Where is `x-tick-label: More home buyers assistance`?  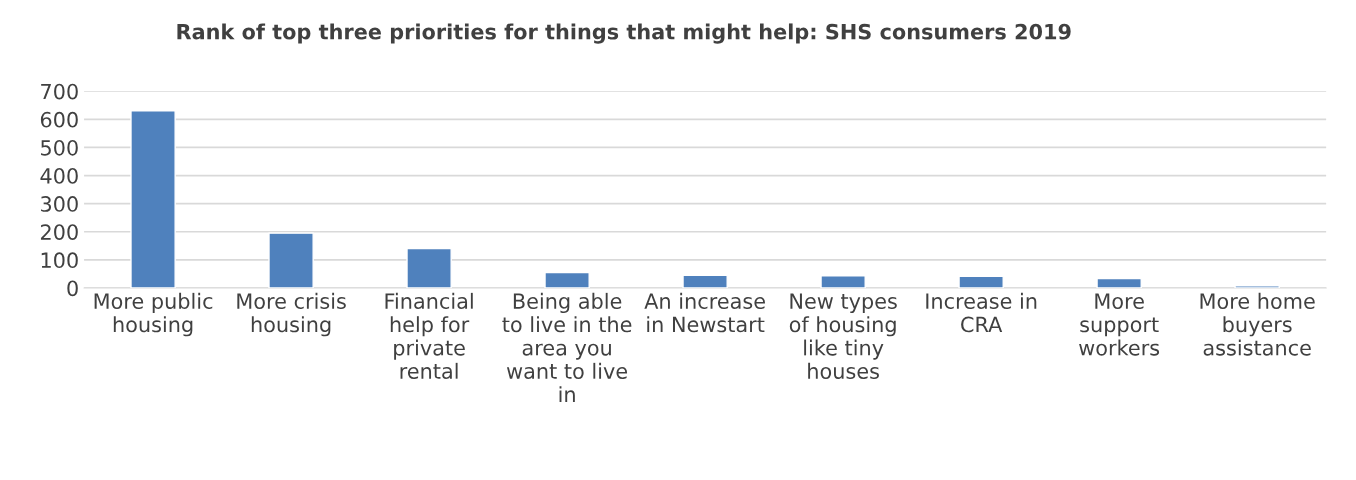 x-tick-label: More home buyers assistance is located at coordinates (1257, 324).